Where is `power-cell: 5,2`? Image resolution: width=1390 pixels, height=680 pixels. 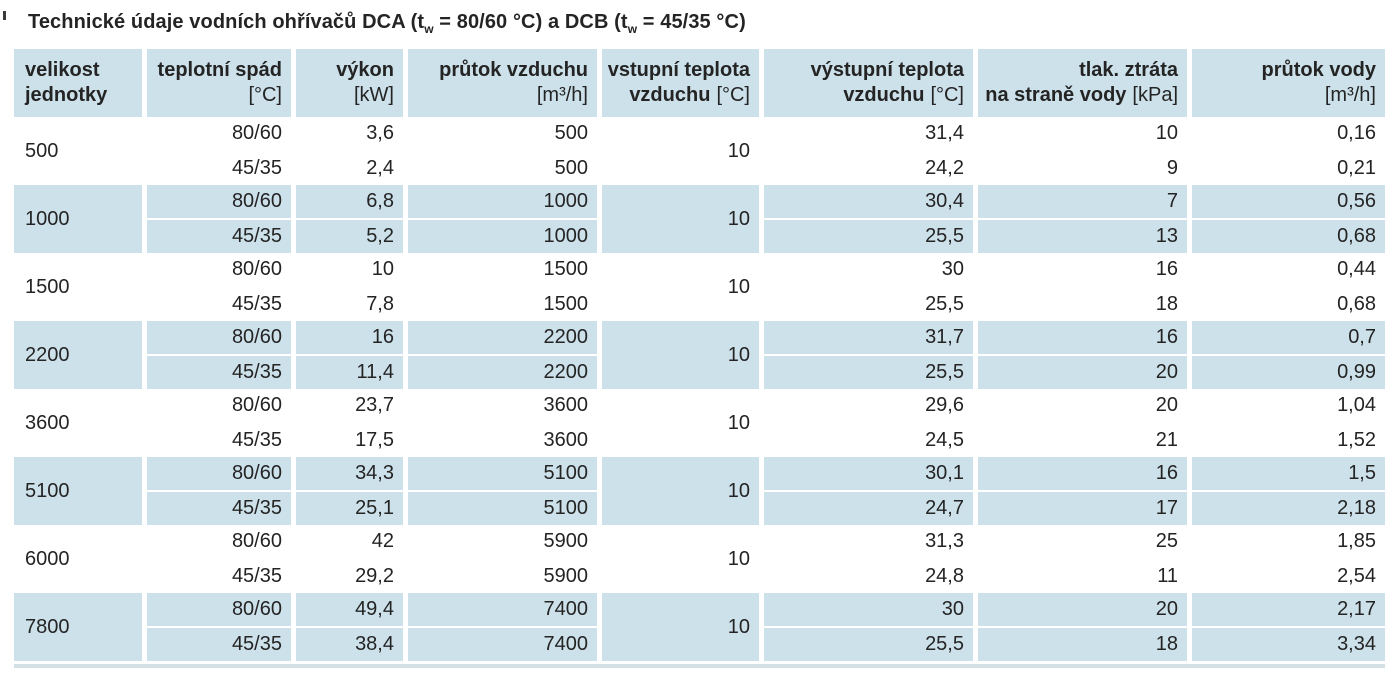 power-cell: 5,2 is located at coordinates (349, 236).